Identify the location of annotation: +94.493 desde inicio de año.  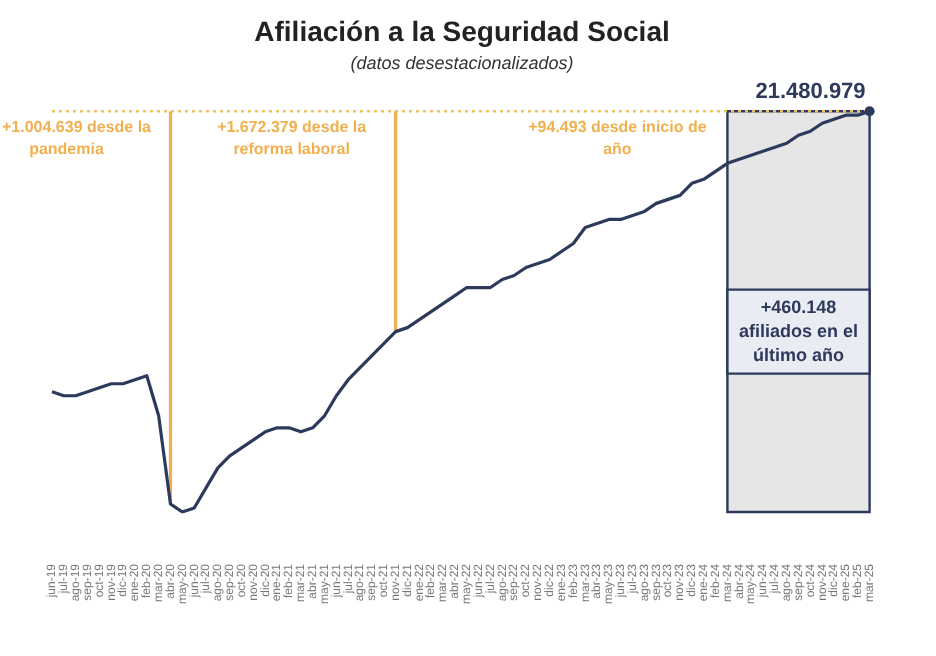
(618, 137).